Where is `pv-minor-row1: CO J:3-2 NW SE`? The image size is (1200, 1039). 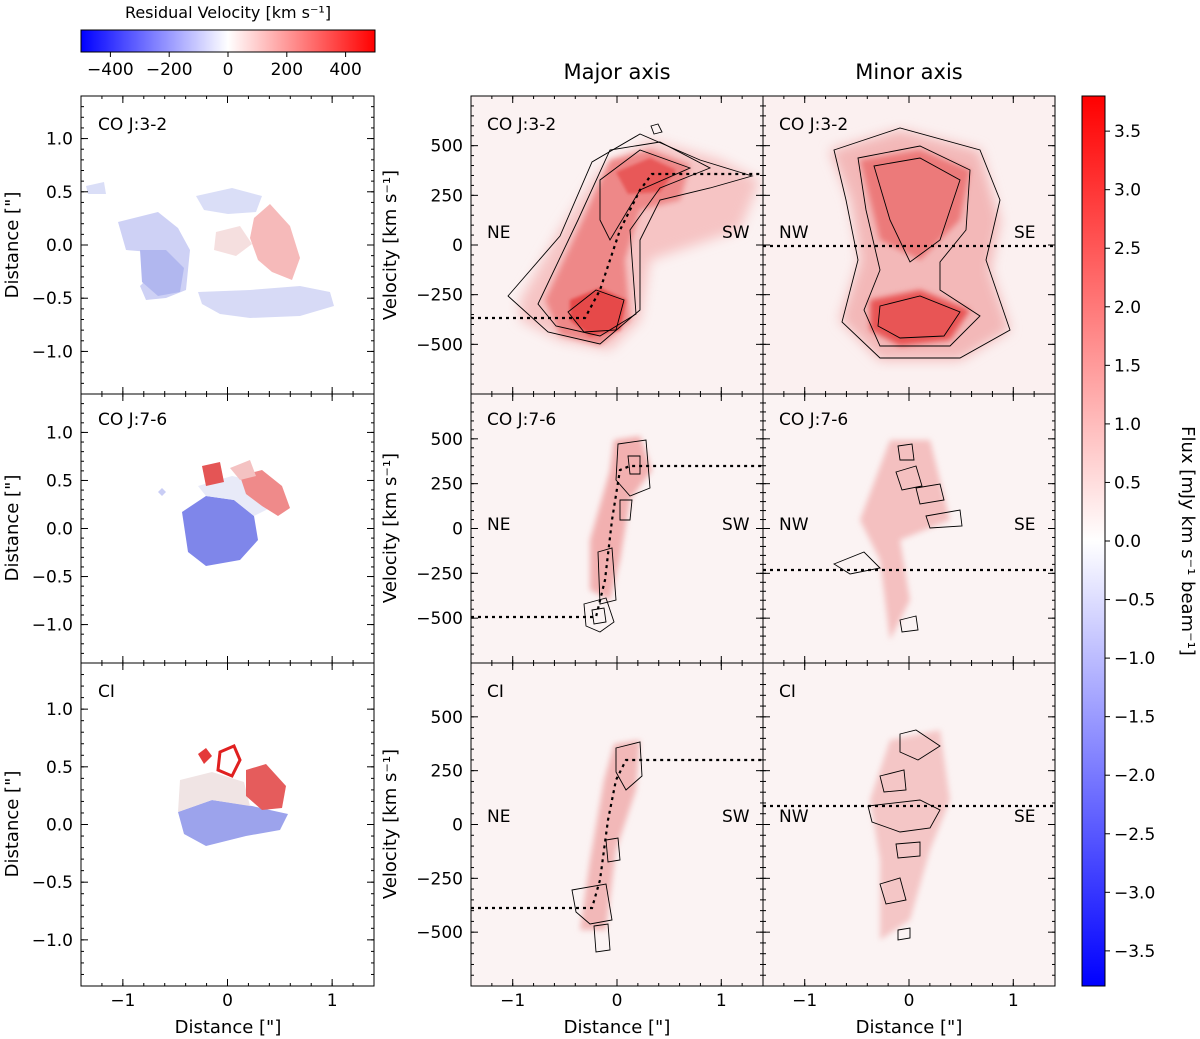
pv-minor-row1: CO J:3-2 NW SE is located at coordinates (909, 245).